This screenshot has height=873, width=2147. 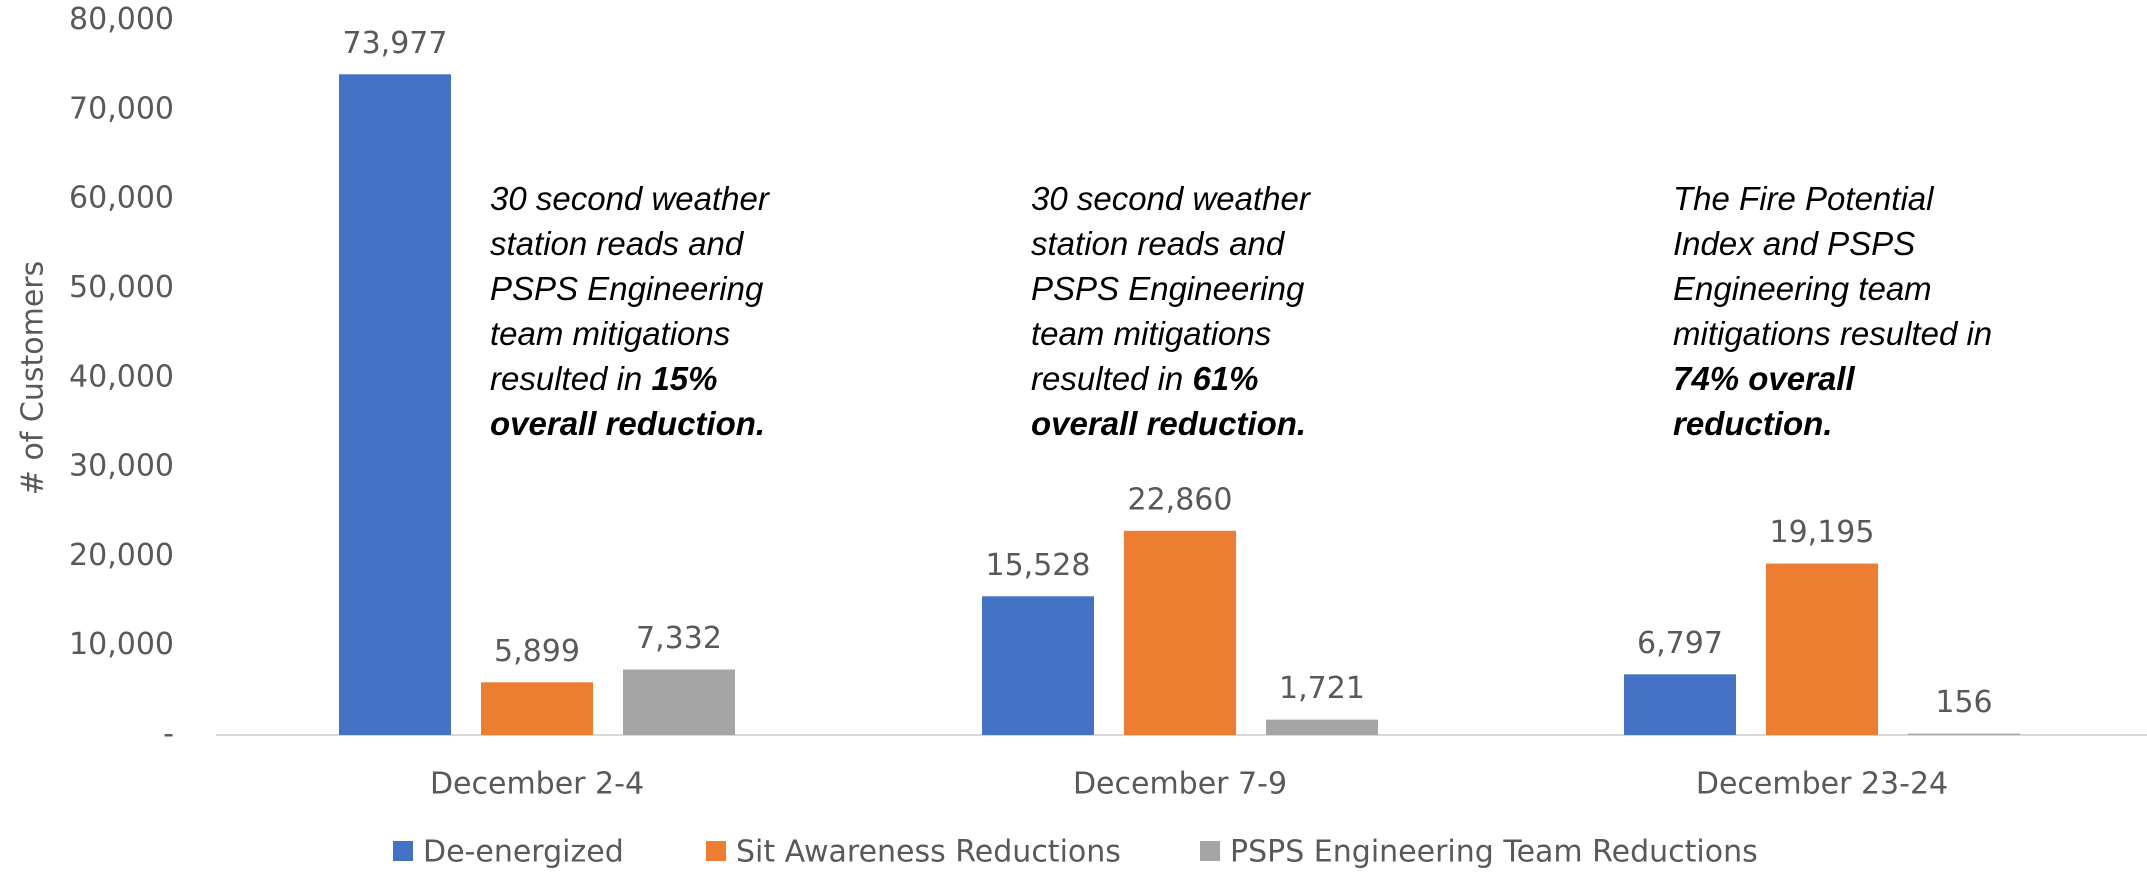 I want to click on annotation-line: reduction., so click(x=1753, y=423).